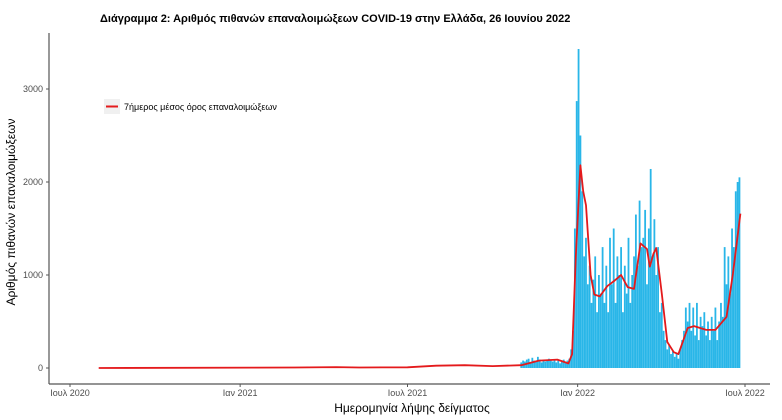 The height and width of the screenshot is (420, 782). I want to click on x-tick-label: Ιουλ 2021, so click(407, 393).